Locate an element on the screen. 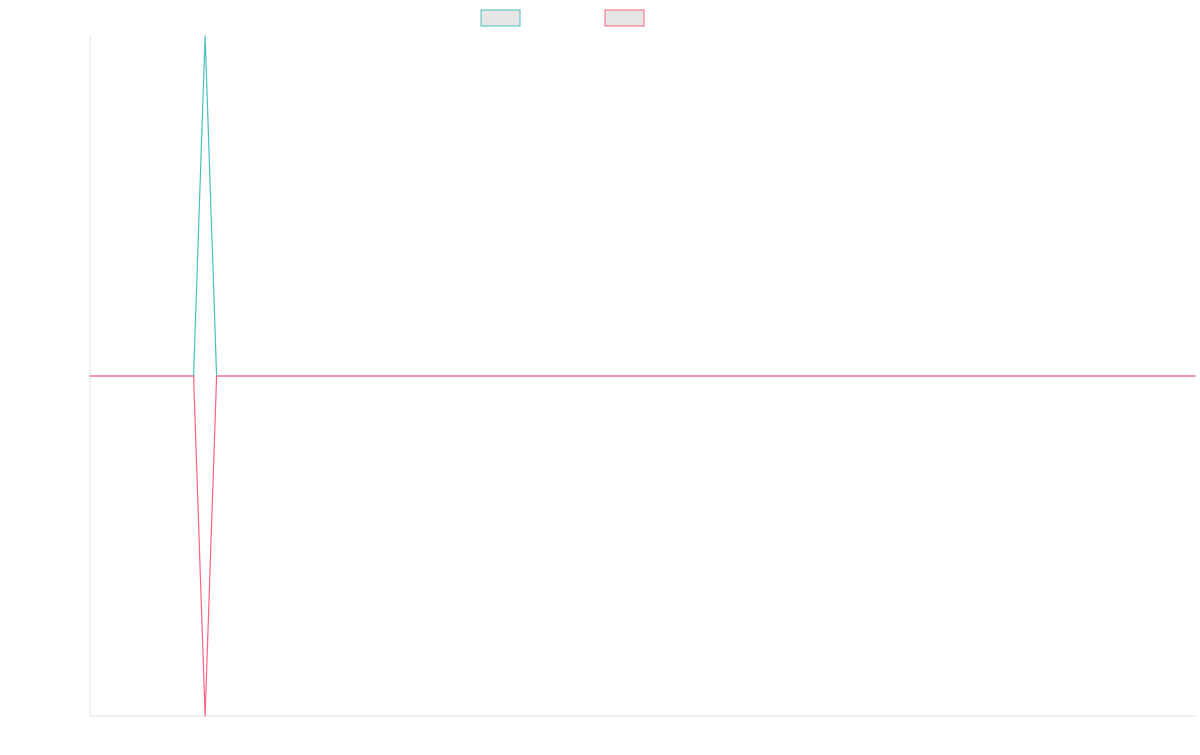  legend is located at coordinates (562, 18).